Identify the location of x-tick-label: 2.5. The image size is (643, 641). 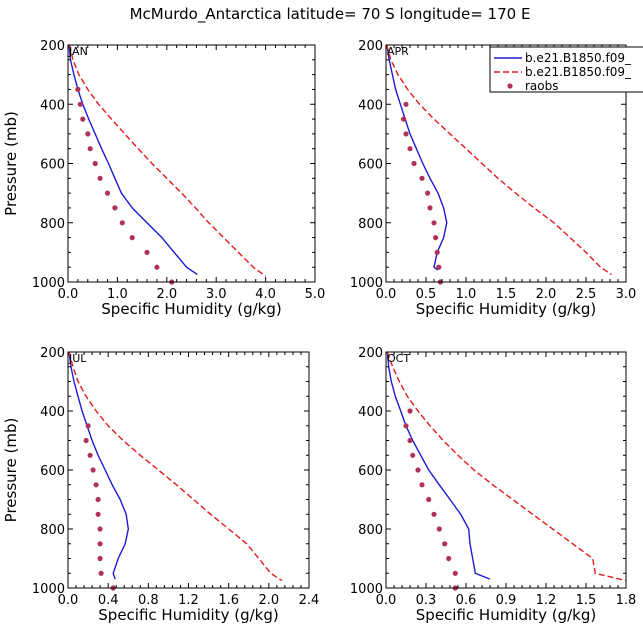
(586, 294).